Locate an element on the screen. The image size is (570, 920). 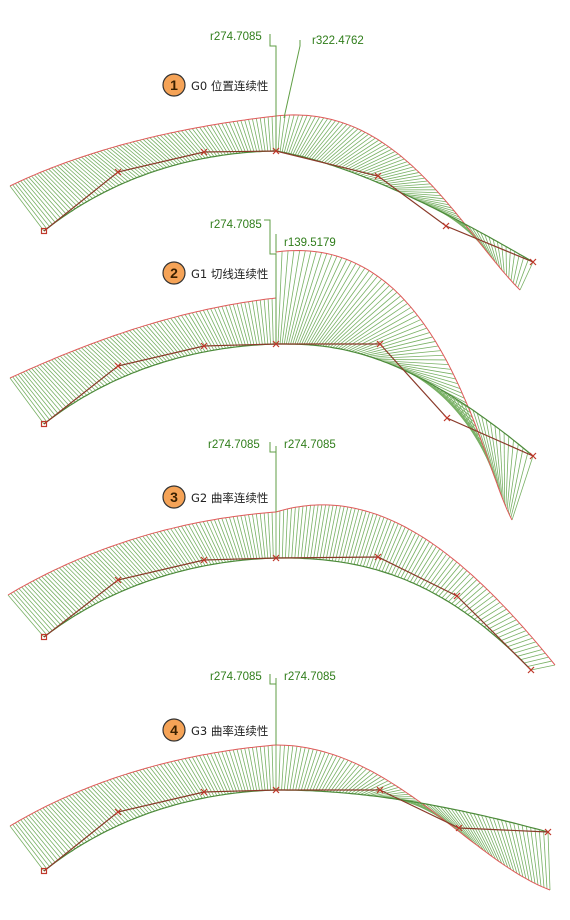
left-radius-label: r274.7085 is located at coordinates (236, 37).